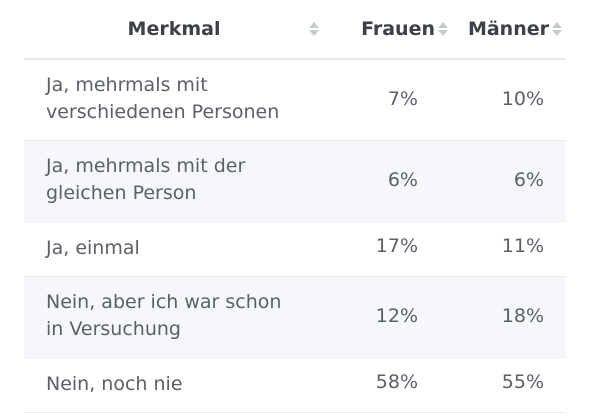 The image size is (590, 416). Describe the element at coordinates (93, 248) in the screenshot. I see `row-label: Ja, einmal` at that location.